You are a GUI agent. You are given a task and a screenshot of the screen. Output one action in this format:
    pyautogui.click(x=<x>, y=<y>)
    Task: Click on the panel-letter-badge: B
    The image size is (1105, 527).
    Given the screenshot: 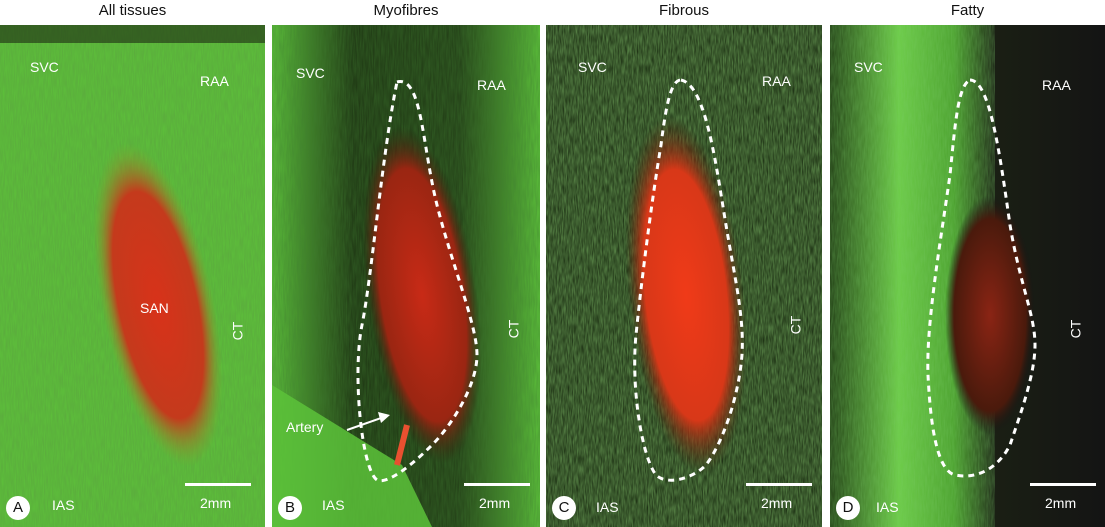 What is the action you would take?
    pyautogui.click(x=290, y=508)
    